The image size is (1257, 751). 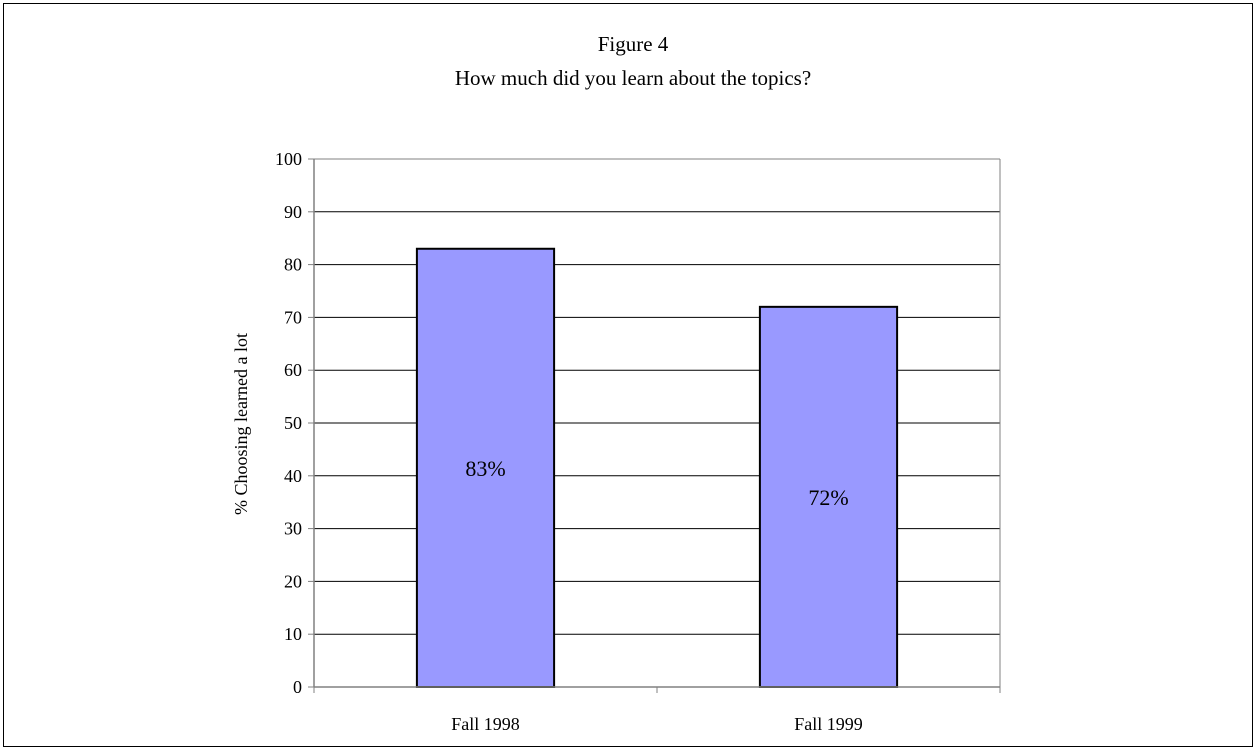 I want to click on y-tick-labels: 0 10 20 30 40 50 60 70 80 90 100, so click(x=288, y=423).